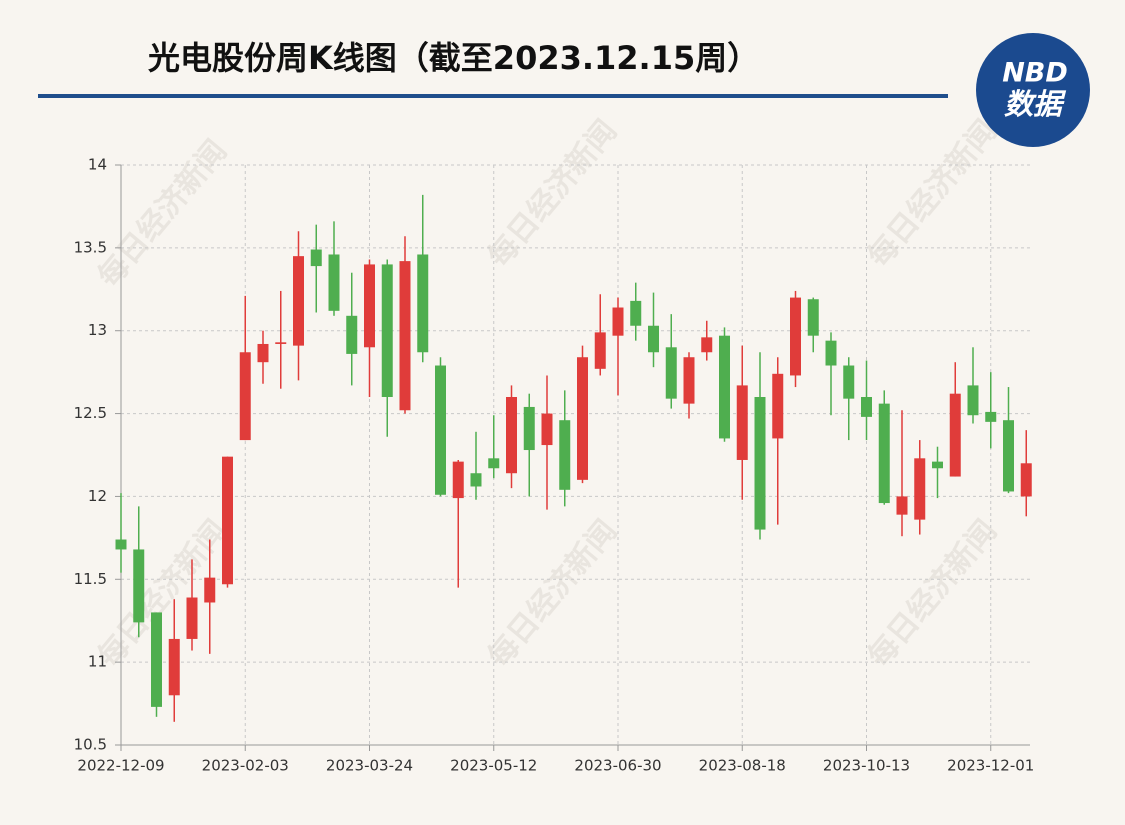 The image size is (1125, 825). Describe the element at coordinates (453, 58) in the screenshot. I see `chart-title: 光电股份周K线图（截至2023.12.15周）` at that location.